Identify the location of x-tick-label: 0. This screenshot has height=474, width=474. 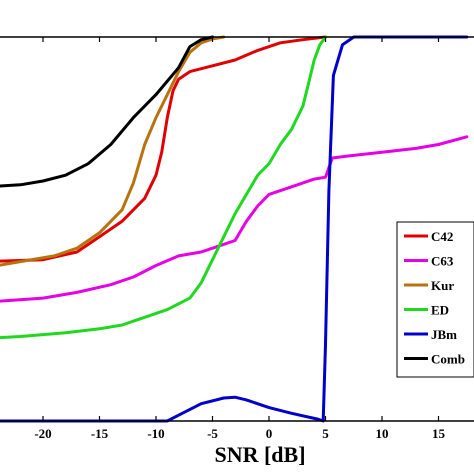
(269, 433).